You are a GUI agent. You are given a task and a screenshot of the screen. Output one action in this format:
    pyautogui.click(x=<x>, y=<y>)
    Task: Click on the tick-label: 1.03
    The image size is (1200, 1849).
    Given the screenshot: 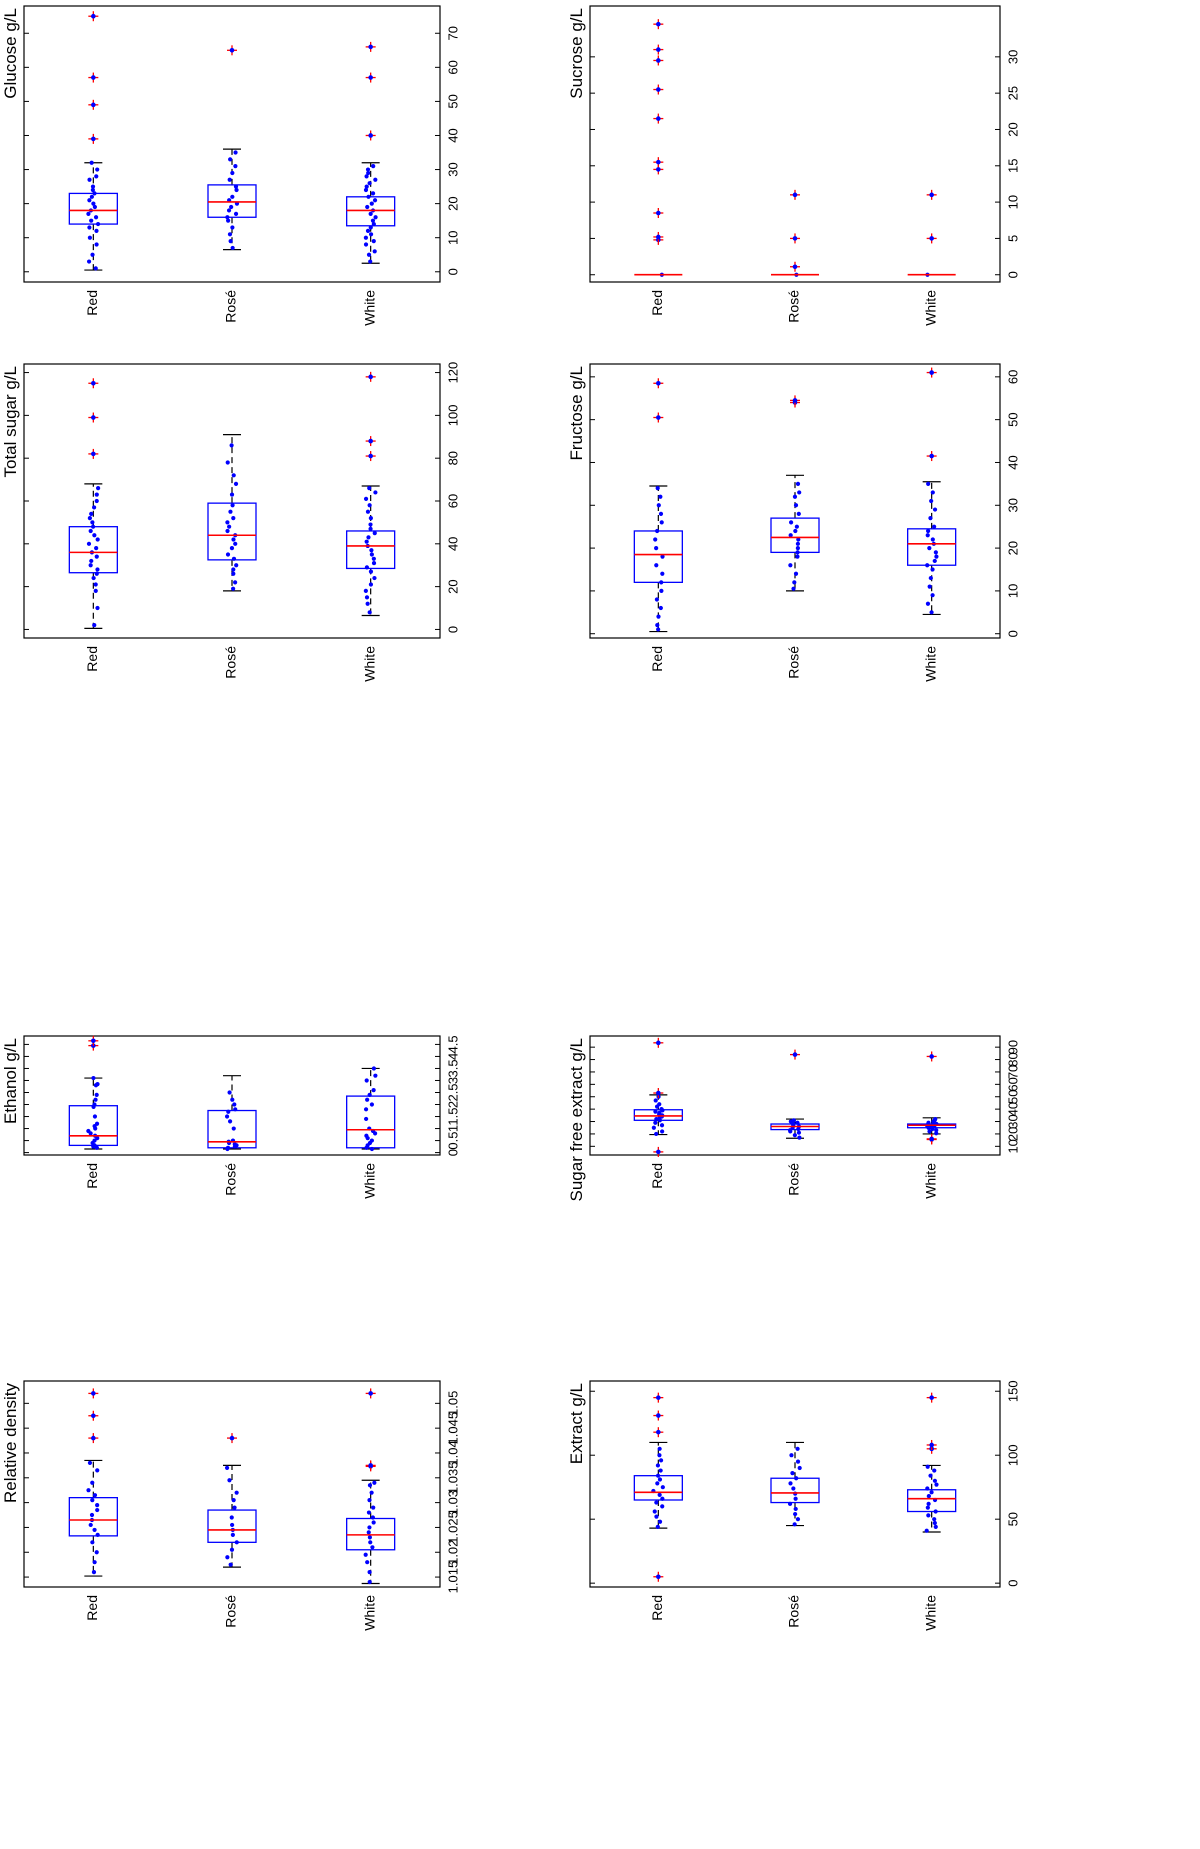 What is the action you would take?
    pyautogui.click(x=453, y=1502)
    